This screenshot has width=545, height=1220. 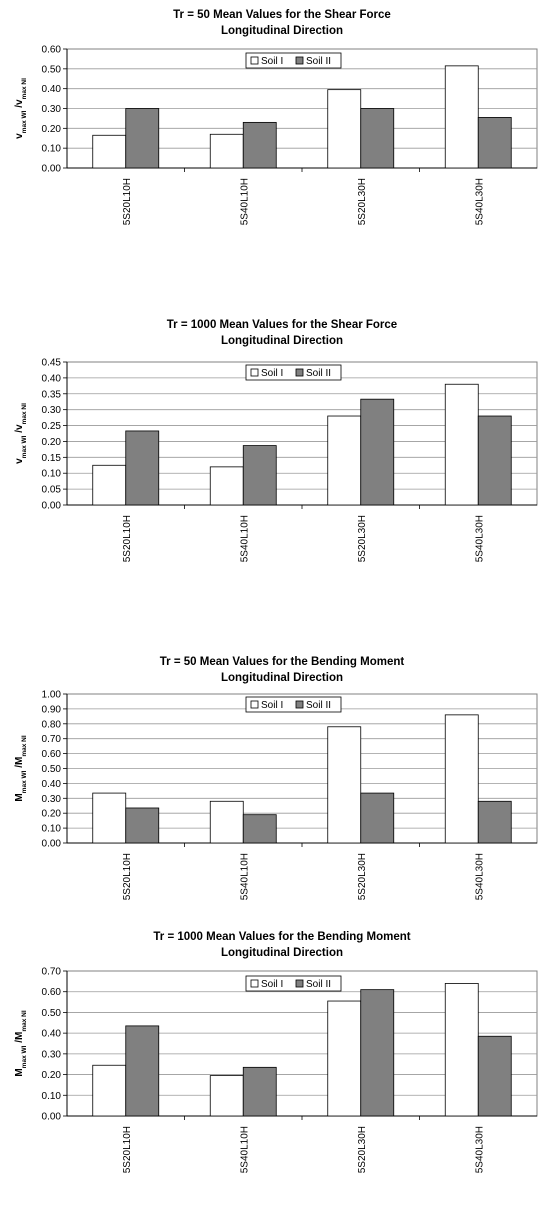 I want to click on y-tick-label: 0.90, so click(x=52, y=709).